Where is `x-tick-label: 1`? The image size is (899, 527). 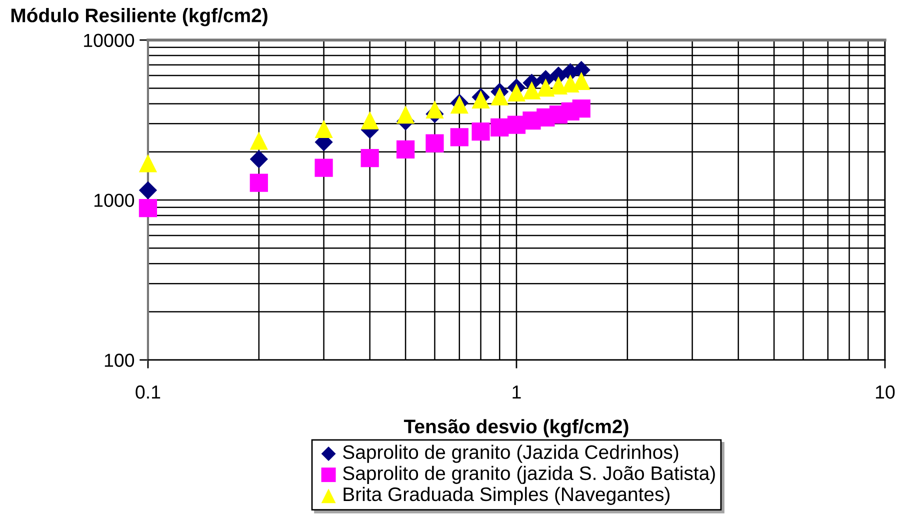
x-tick-label: 1 is located at coordinates (516, 392).